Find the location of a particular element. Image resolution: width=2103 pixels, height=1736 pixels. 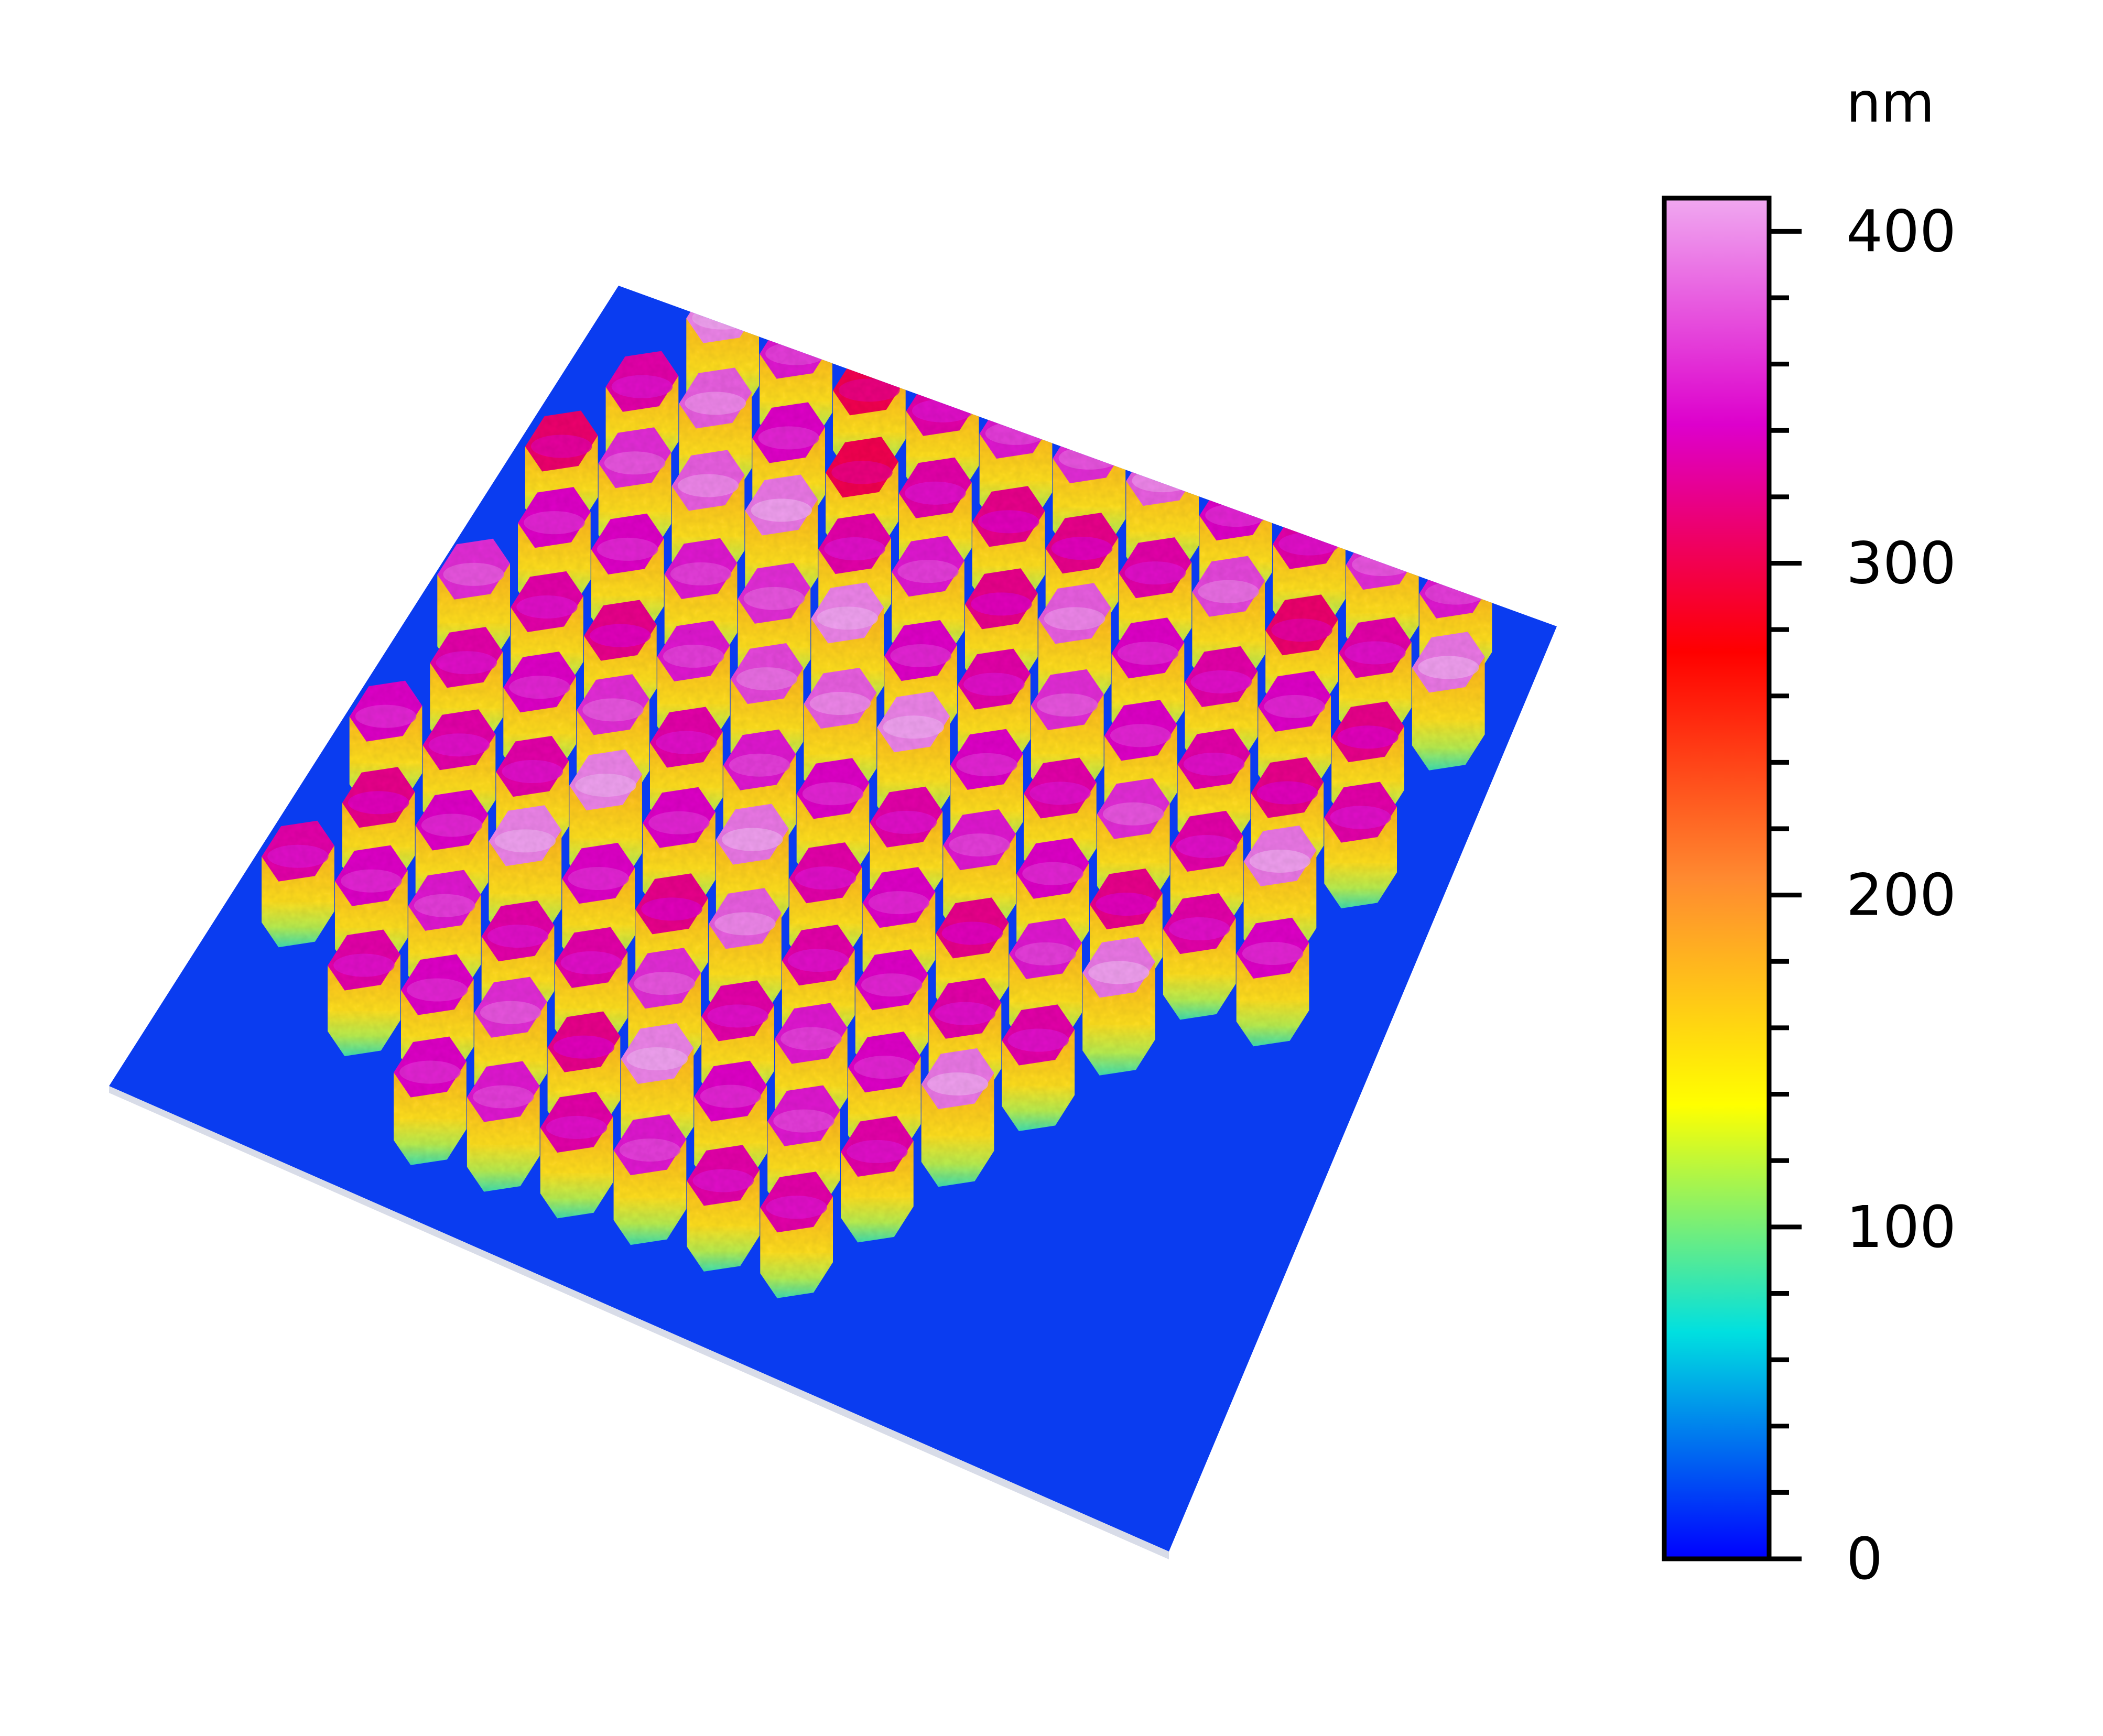

colorbar-tick-labels: 0 100 200 300 400 is located at coordinates (1901, 895).